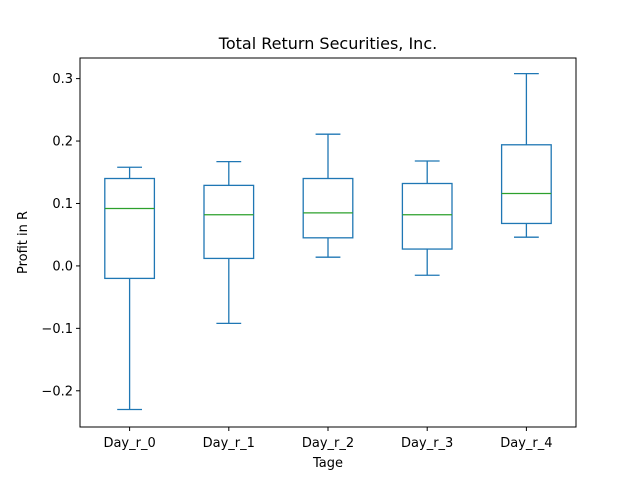  Describe the element at coordinates (229, 443) in the screenshot. I see `x-tick-label: Day_r_1` at that location.